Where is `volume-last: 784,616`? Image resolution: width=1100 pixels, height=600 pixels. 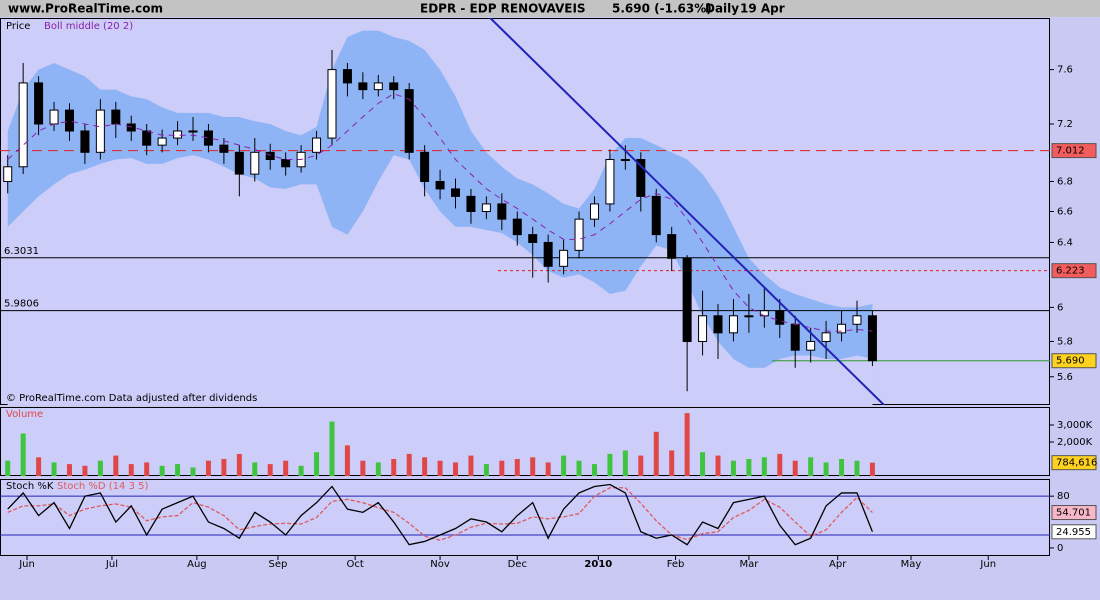
volume-last: 784,616 is located at coordinates (1076, 463).